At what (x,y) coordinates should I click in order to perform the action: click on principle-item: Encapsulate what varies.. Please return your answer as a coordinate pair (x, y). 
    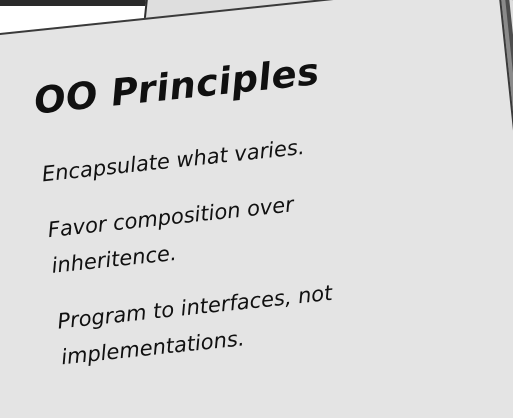
    Looking at the image, I should click on (173, 160).